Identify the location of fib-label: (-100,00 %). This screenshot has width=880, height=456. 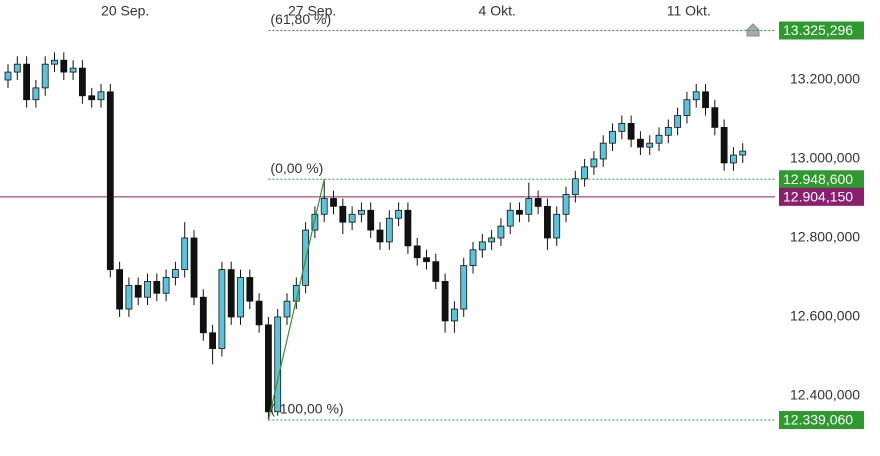
(306, 409).